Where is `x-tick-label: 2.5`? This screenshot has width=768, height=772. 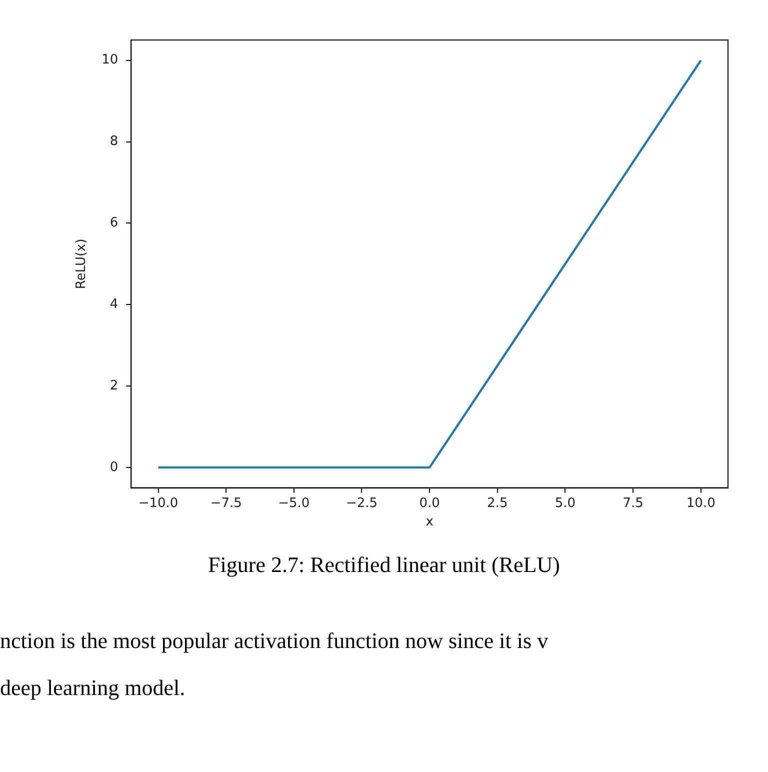 x-tick-label: 2.5 is located at coordinates (497, 503).